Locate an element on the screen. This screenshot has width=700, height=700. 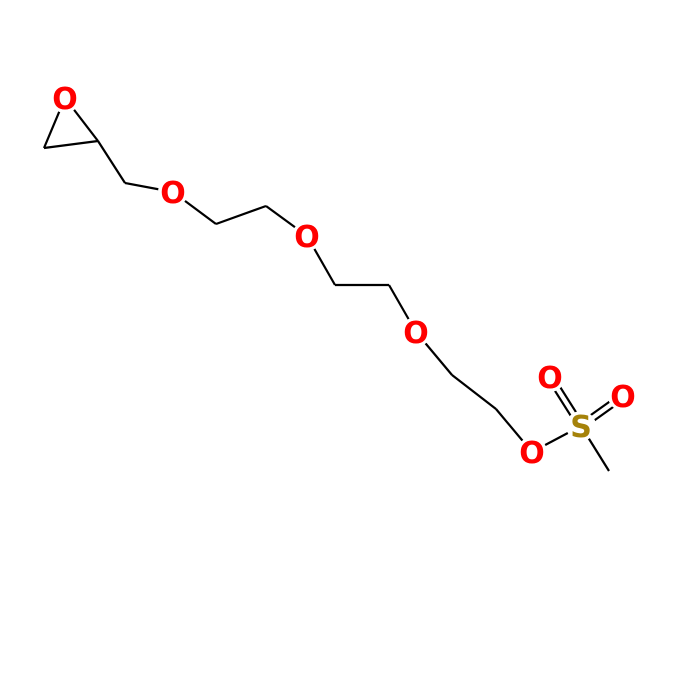
atom-label-o-O_ep: O is located at coordinates (65, 99).